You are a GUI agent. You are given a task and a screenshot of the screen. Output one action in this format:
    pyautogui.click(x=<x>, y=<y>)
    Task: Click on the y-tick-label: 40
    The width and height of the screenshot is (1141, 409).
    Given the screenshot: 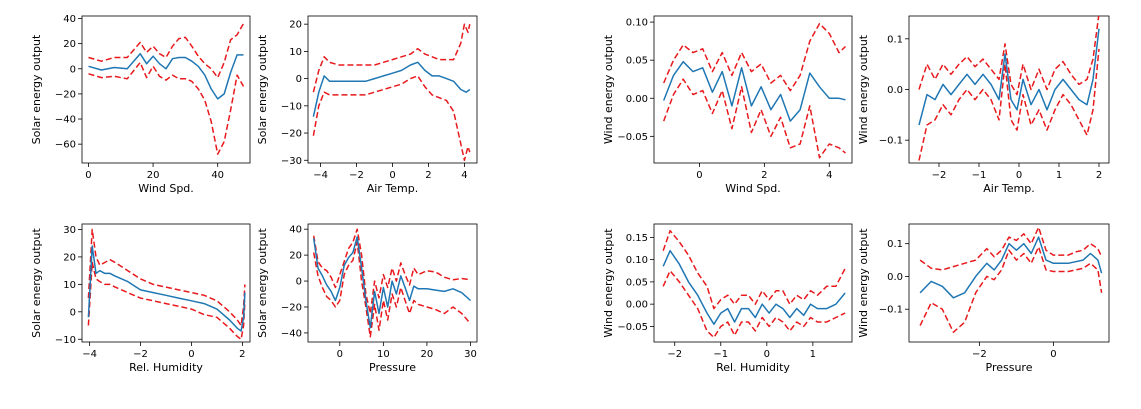 What is the action you would take?
    pyautogui.click(x=69, y=19)
    